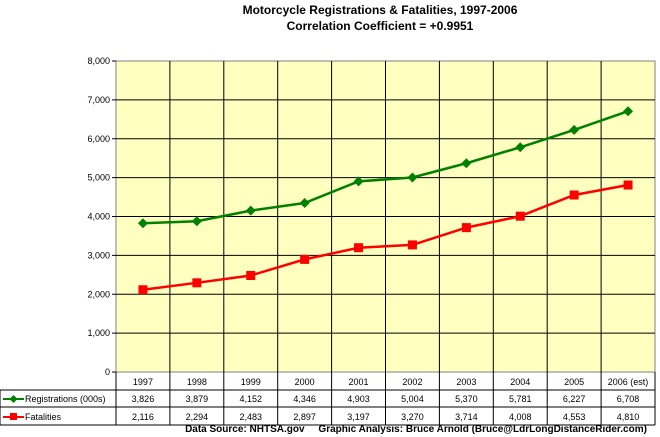 This screenshot has width=660, height=437. Describe the element at coordinates (251, 382) in the screenshot. I see `x-category-label: 1999` at that location.